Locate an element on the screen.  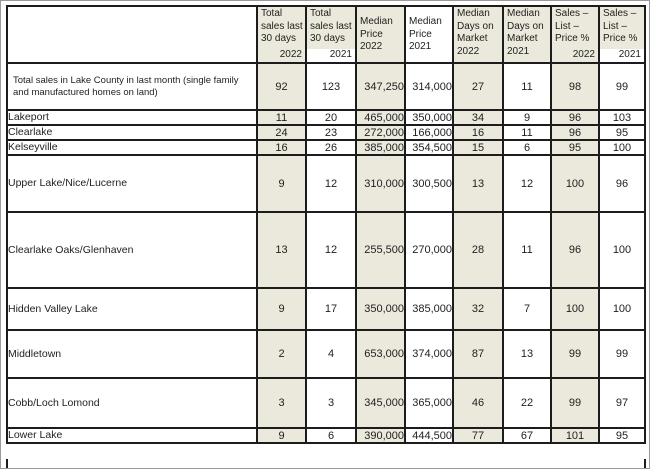
header-sales-list-price-2021: Sales – List – Price % 2021 is located at coordinates (622, 34).